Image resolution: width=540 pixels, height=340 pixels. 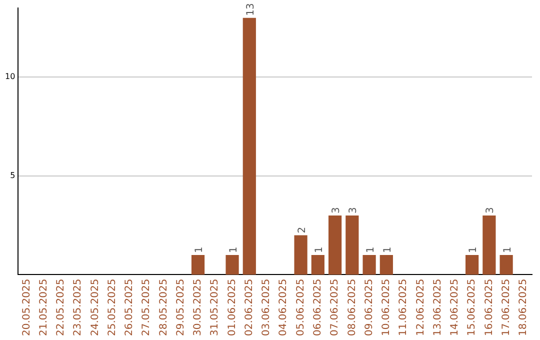 What do you see at coordinates (404, 307) in the screenshot?
I see `x-tick-label: 11.06.2025` at bounding box center [404, 307].